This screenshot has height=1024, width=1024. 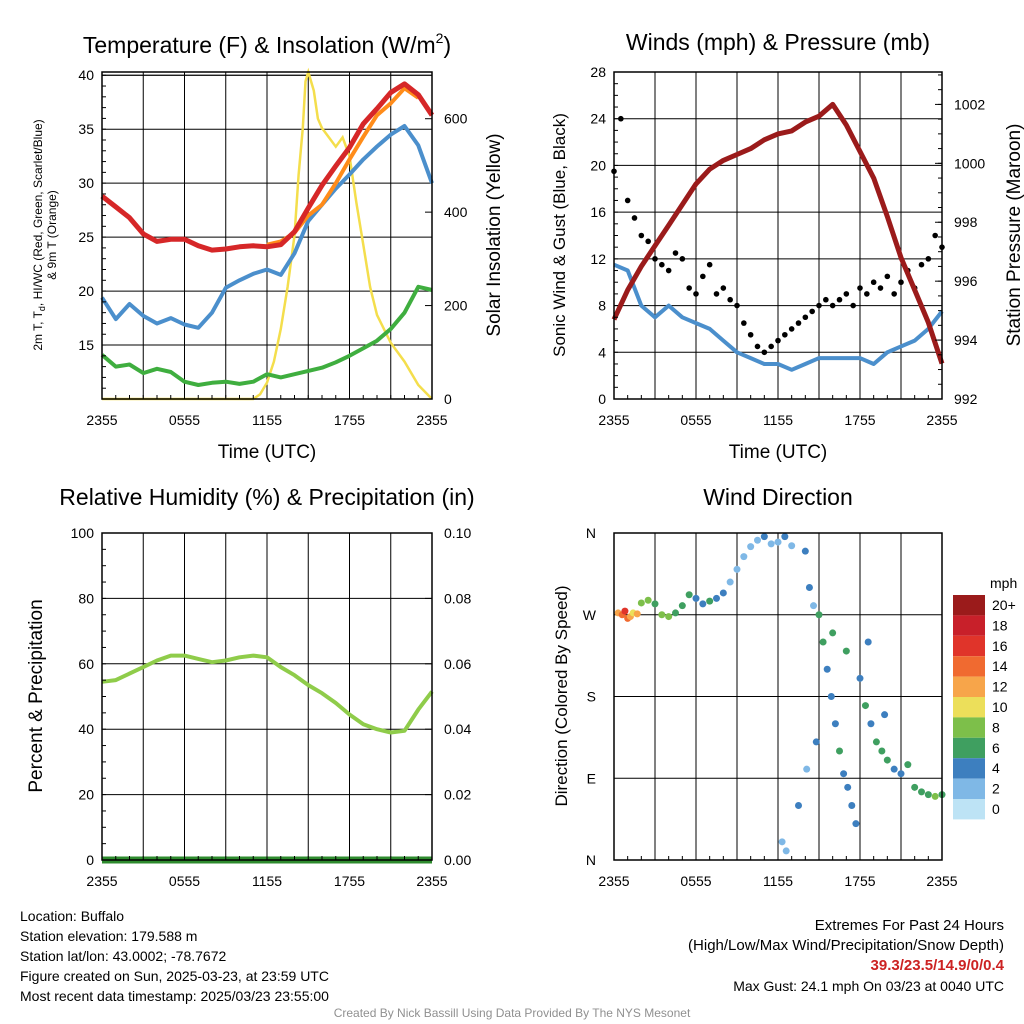 I want to click on legend-label: 6, so click(x=996, y=748).